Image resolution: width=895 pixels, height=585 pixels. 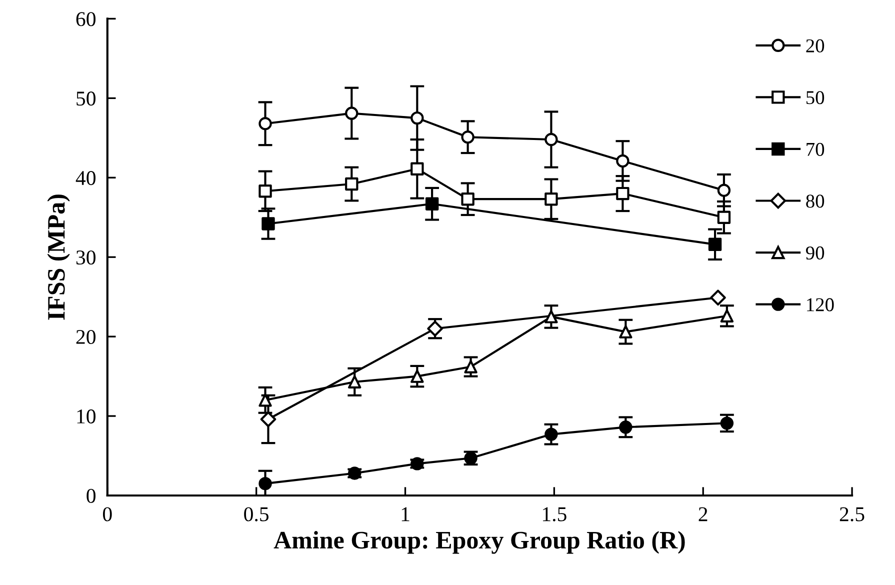 I want to click on legend-label: 70, so click(x=815, y=149).